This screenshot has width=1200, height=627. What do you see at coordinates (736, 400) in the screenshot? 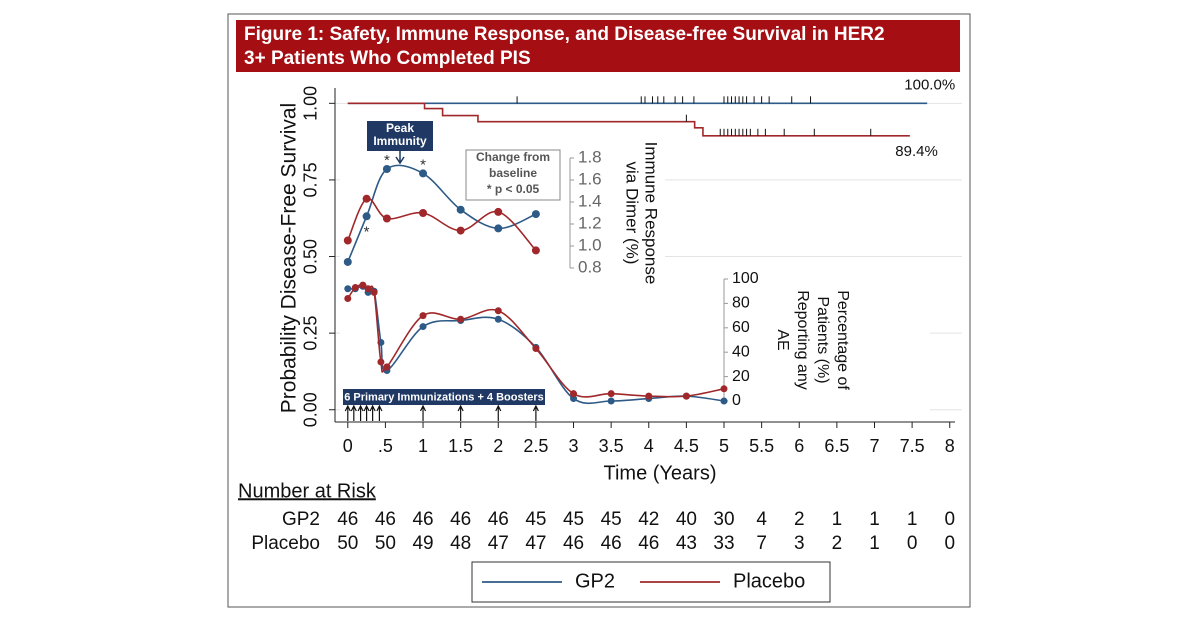
I see `inset-tick-label: 0` at bounding box center [736, 400].